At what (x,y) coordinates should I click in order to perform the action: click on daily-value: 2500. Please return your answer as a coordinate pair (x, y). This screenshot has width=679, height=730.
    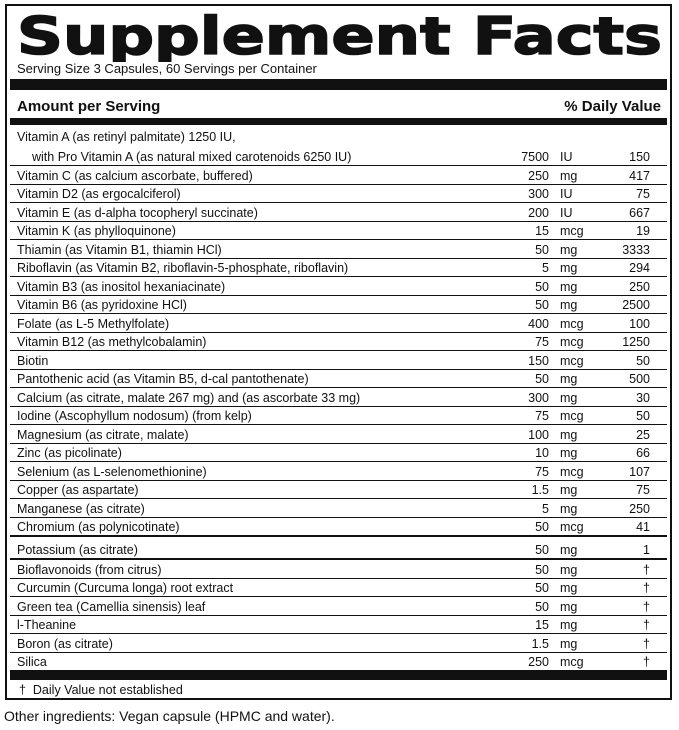
    Looking at the image, I should click on (636, 305).